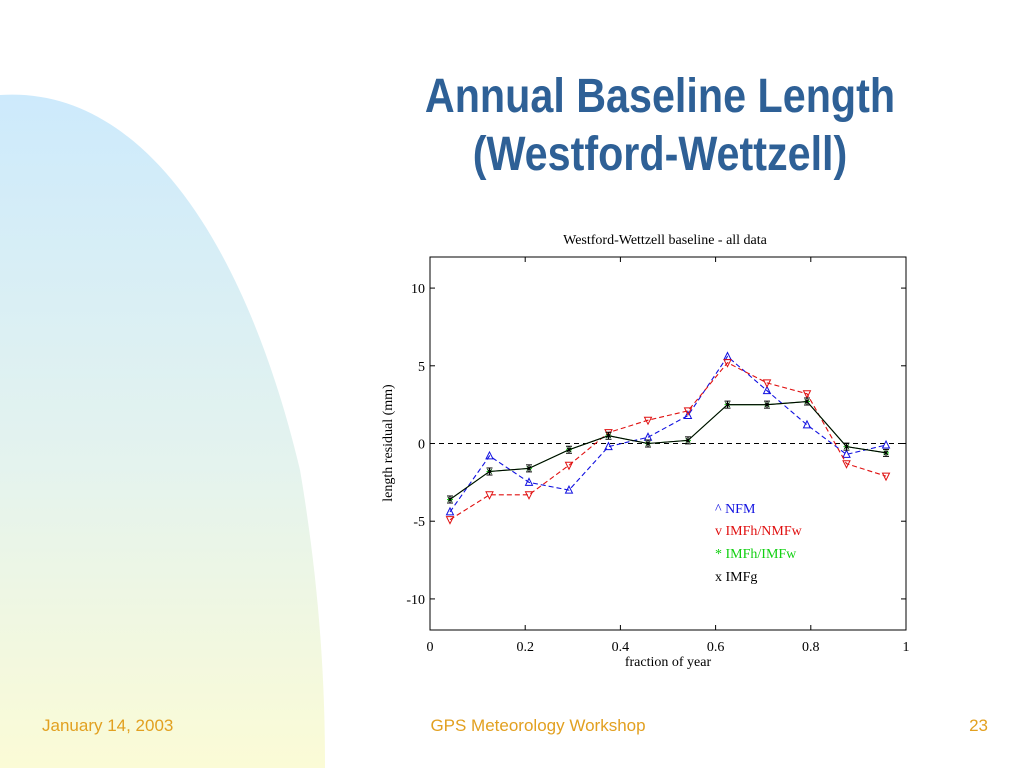 Image resolution: width=1024 pixels, height=768 pixels. Describe the element at coordinates (418, 289) in the screenshot. I see `y-tick-label: 10` at that location.